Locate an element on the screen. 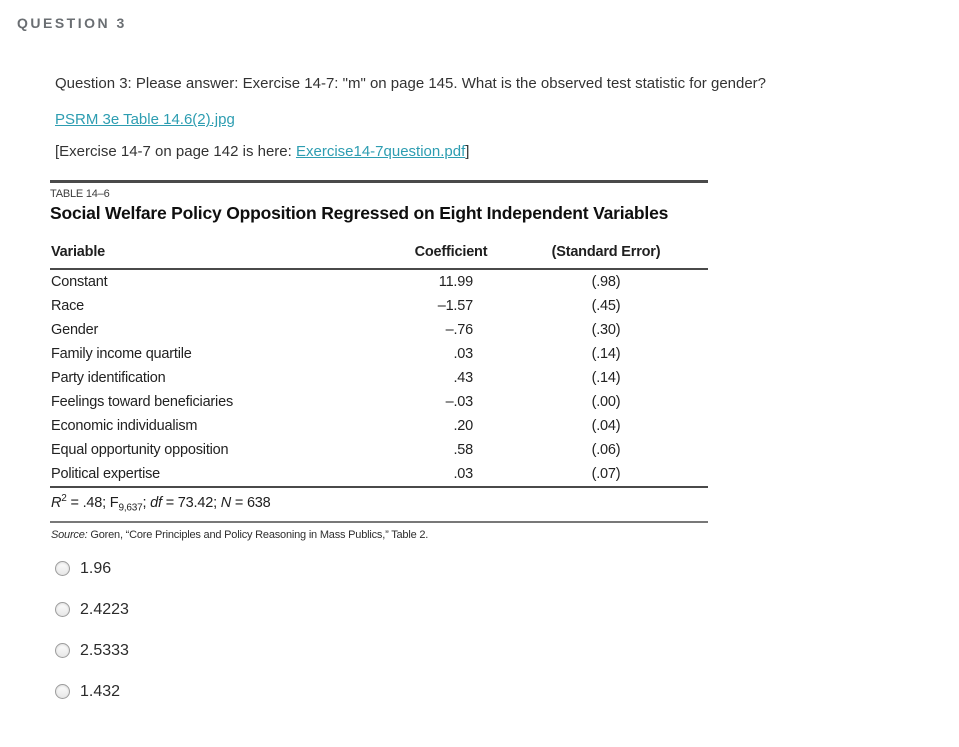  cell-variable: Family income quartile is located at coordinates (121, 353).